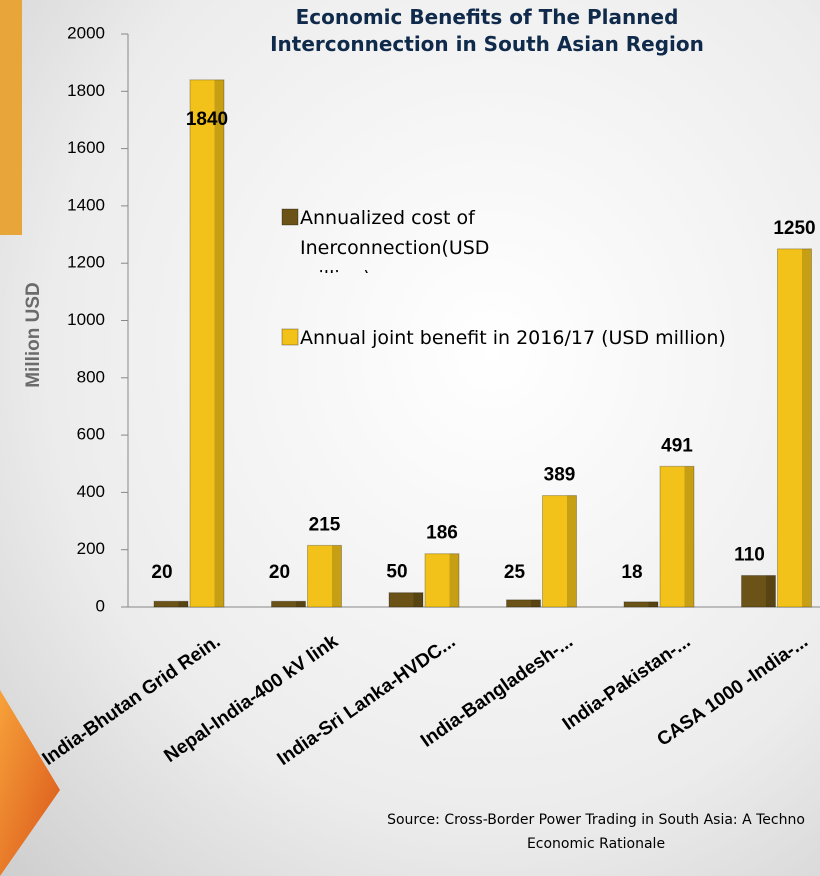 The width and height of the screenshot is (820, 876). What do you see at coordinates (86, 319) in the screenshot?
I see `y-tick-label: 1000` at bounding box center [86, 319].